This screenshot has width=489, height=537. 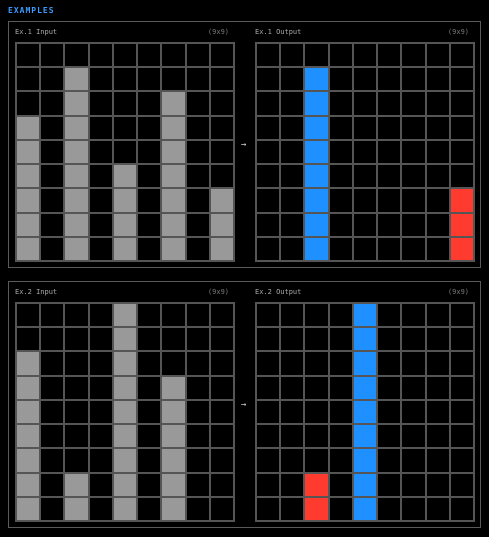 I want to click on panel-label: Ex.2 Output, so click(x=278, y=292).